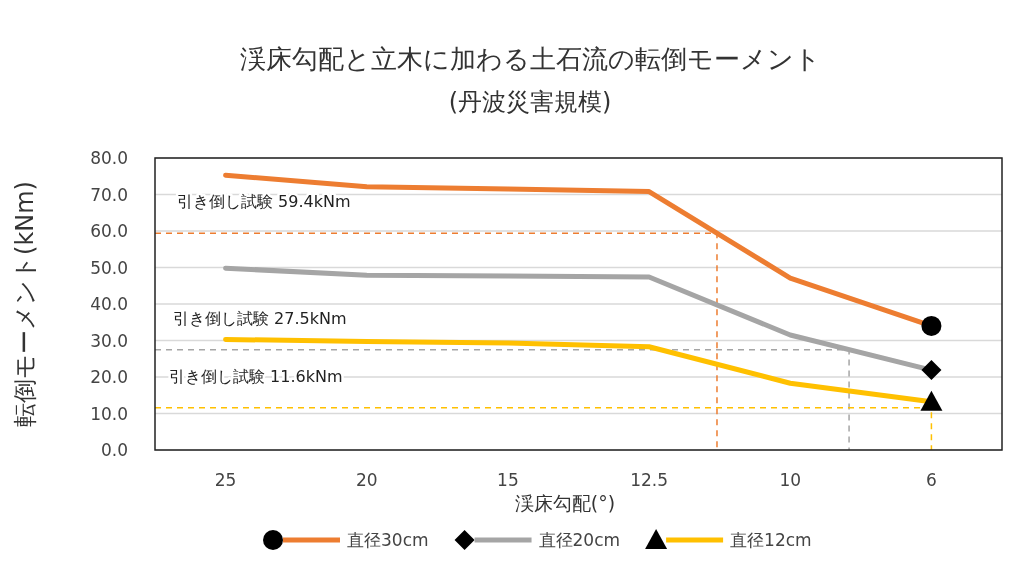 The width and height of the screenshot is (1023, 565). Describe the element at coordinates (508, 480) in the screenshot. I see `x-tick-label: 15` at that location.